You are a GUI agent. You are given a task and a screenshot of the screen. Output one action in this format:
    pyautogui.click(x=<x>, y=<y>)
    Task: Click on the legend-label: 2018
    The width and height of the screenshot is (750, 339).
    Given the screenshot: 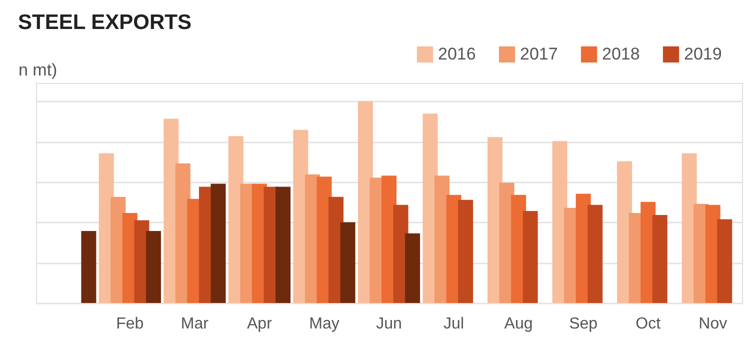 What is the action you would take?
    pyautogui.click(x=621, y=54)
    